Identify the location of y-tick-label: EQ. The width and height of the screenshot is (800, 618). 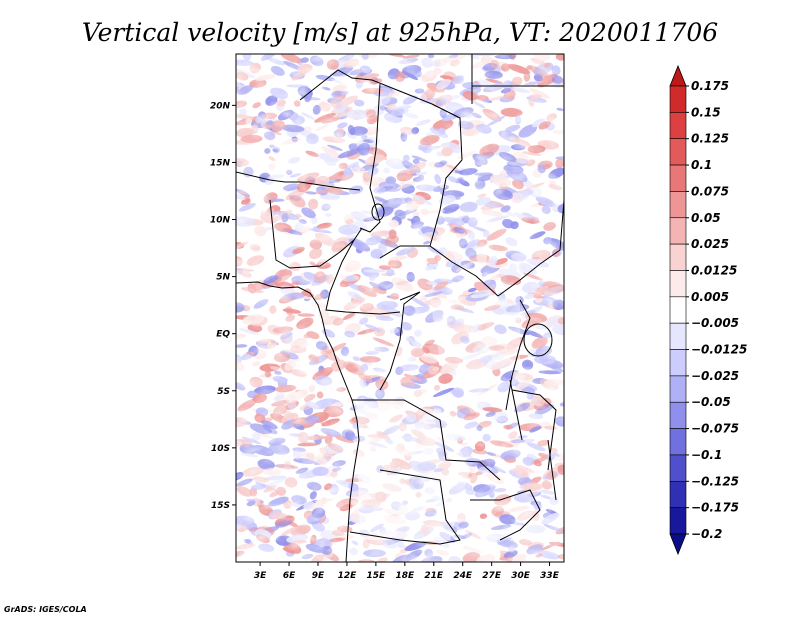
(223, 335).